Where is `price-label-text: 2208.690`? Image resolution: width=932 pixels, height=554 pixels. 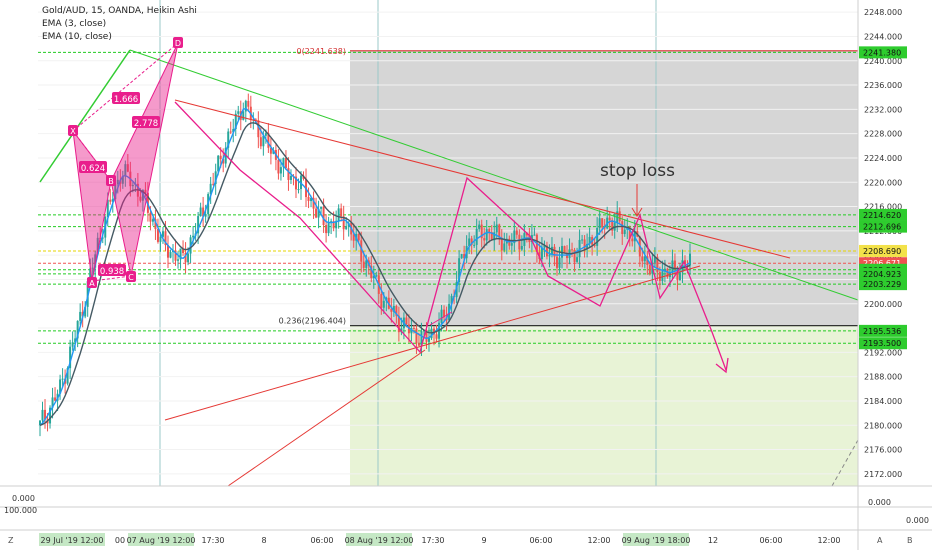 price-label-text: 2208.690 is located at coordinates (882, 251).